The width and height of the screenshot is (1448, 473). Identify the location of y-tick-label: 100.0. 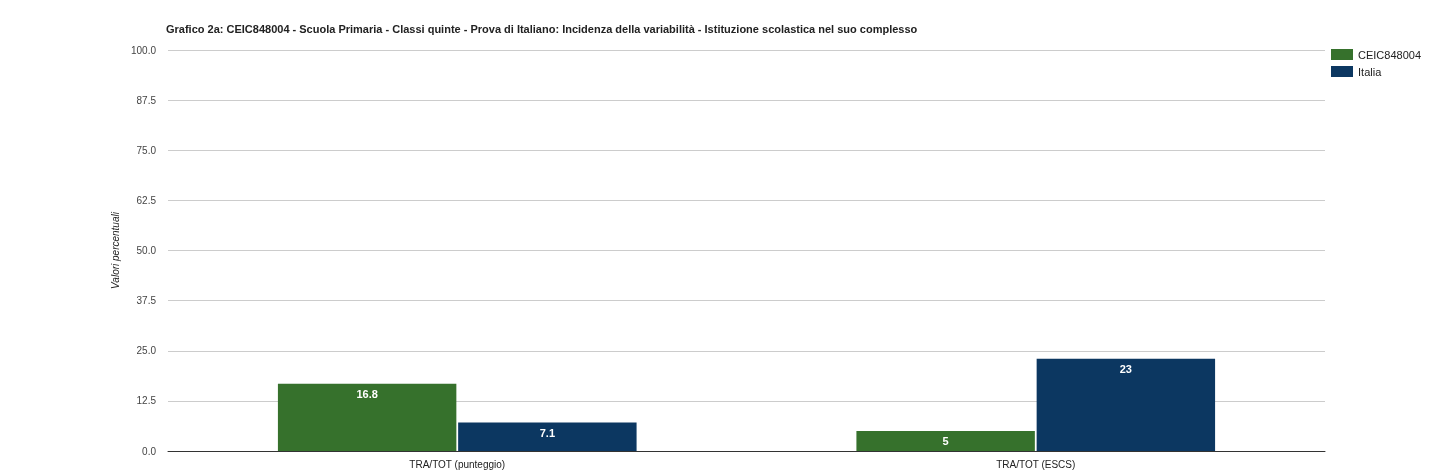
(143, 50).